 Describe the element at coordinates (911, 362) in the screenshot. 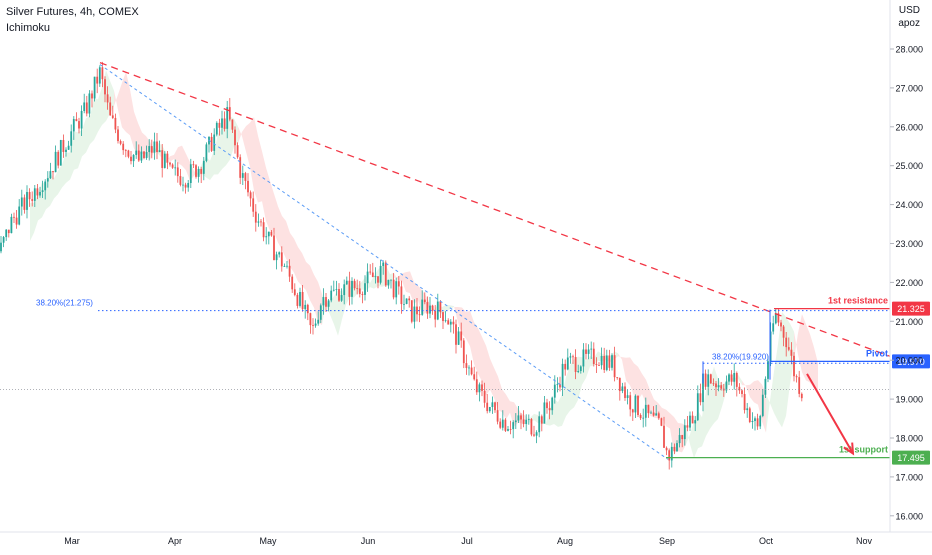

I see `pivot-price-text: 19.970` at that location.